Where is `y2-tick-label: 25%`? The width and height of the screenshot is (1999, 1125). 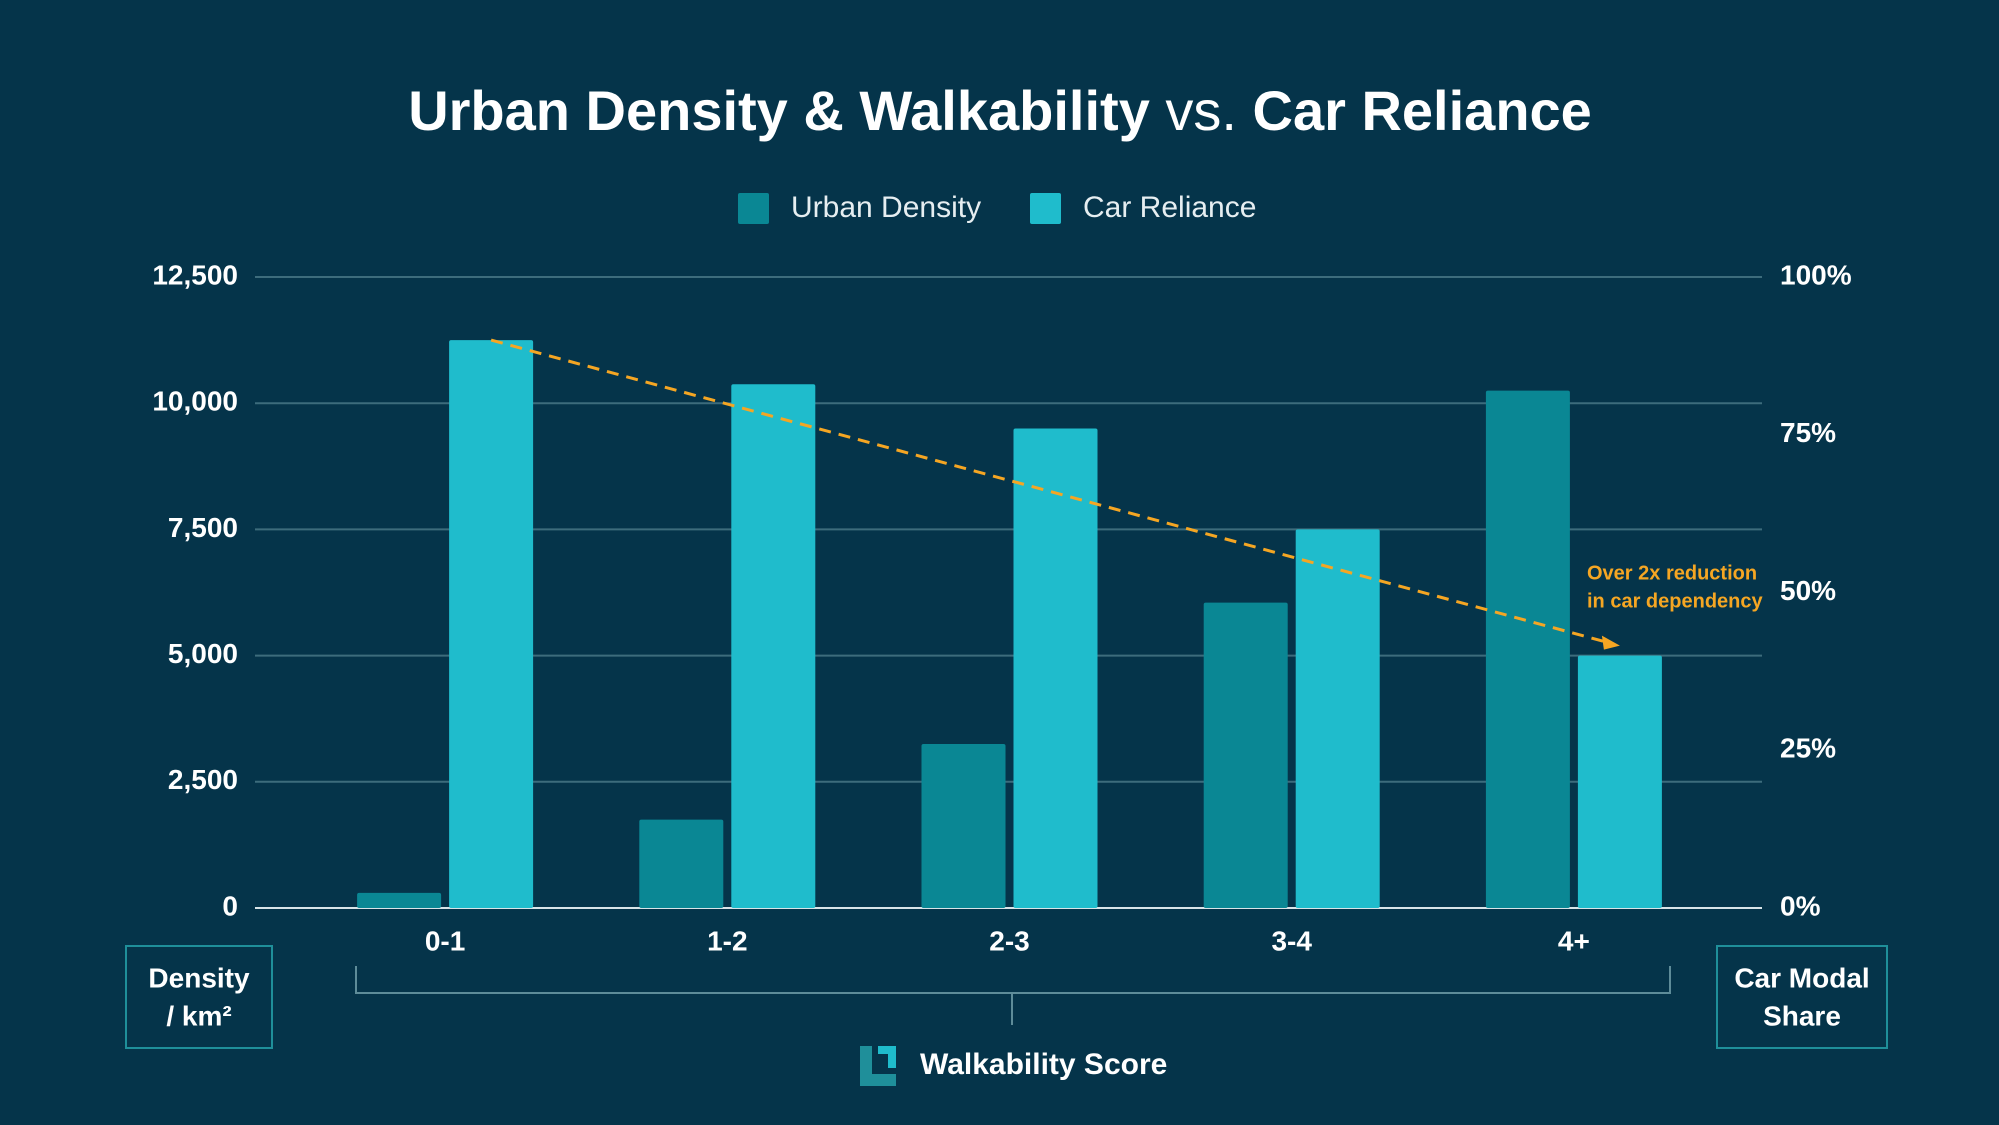 y2-tick-label: 25% is located at coordinates (1808, 748).